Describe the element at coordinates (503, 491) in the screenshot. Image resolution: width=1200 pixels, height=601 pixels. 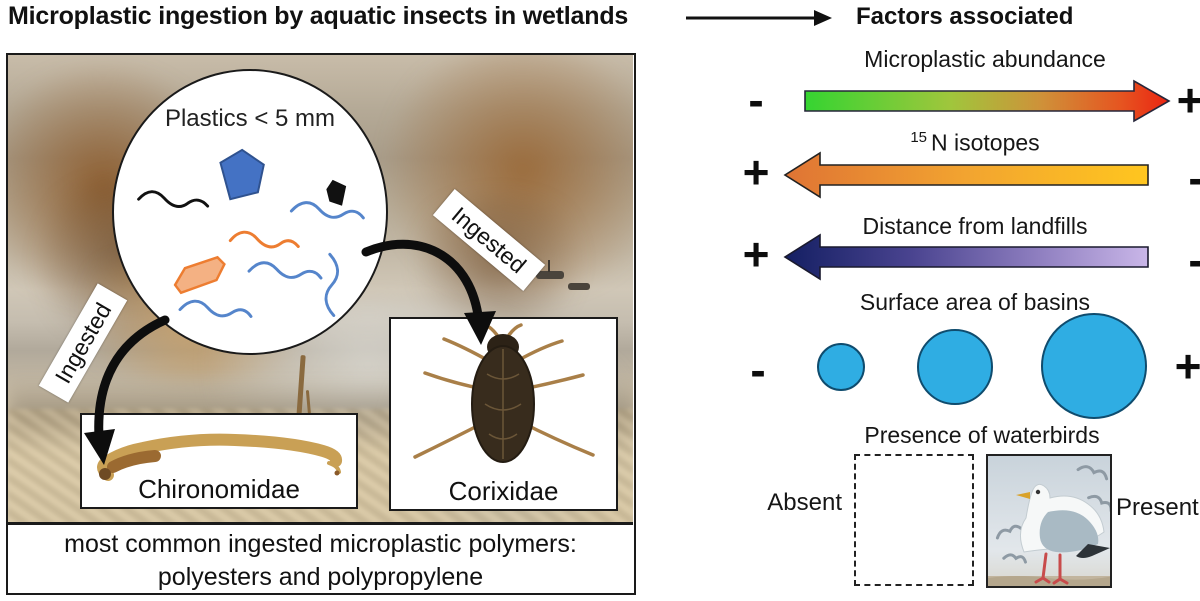
I see `corixidae-label: Corixidae` at that location.